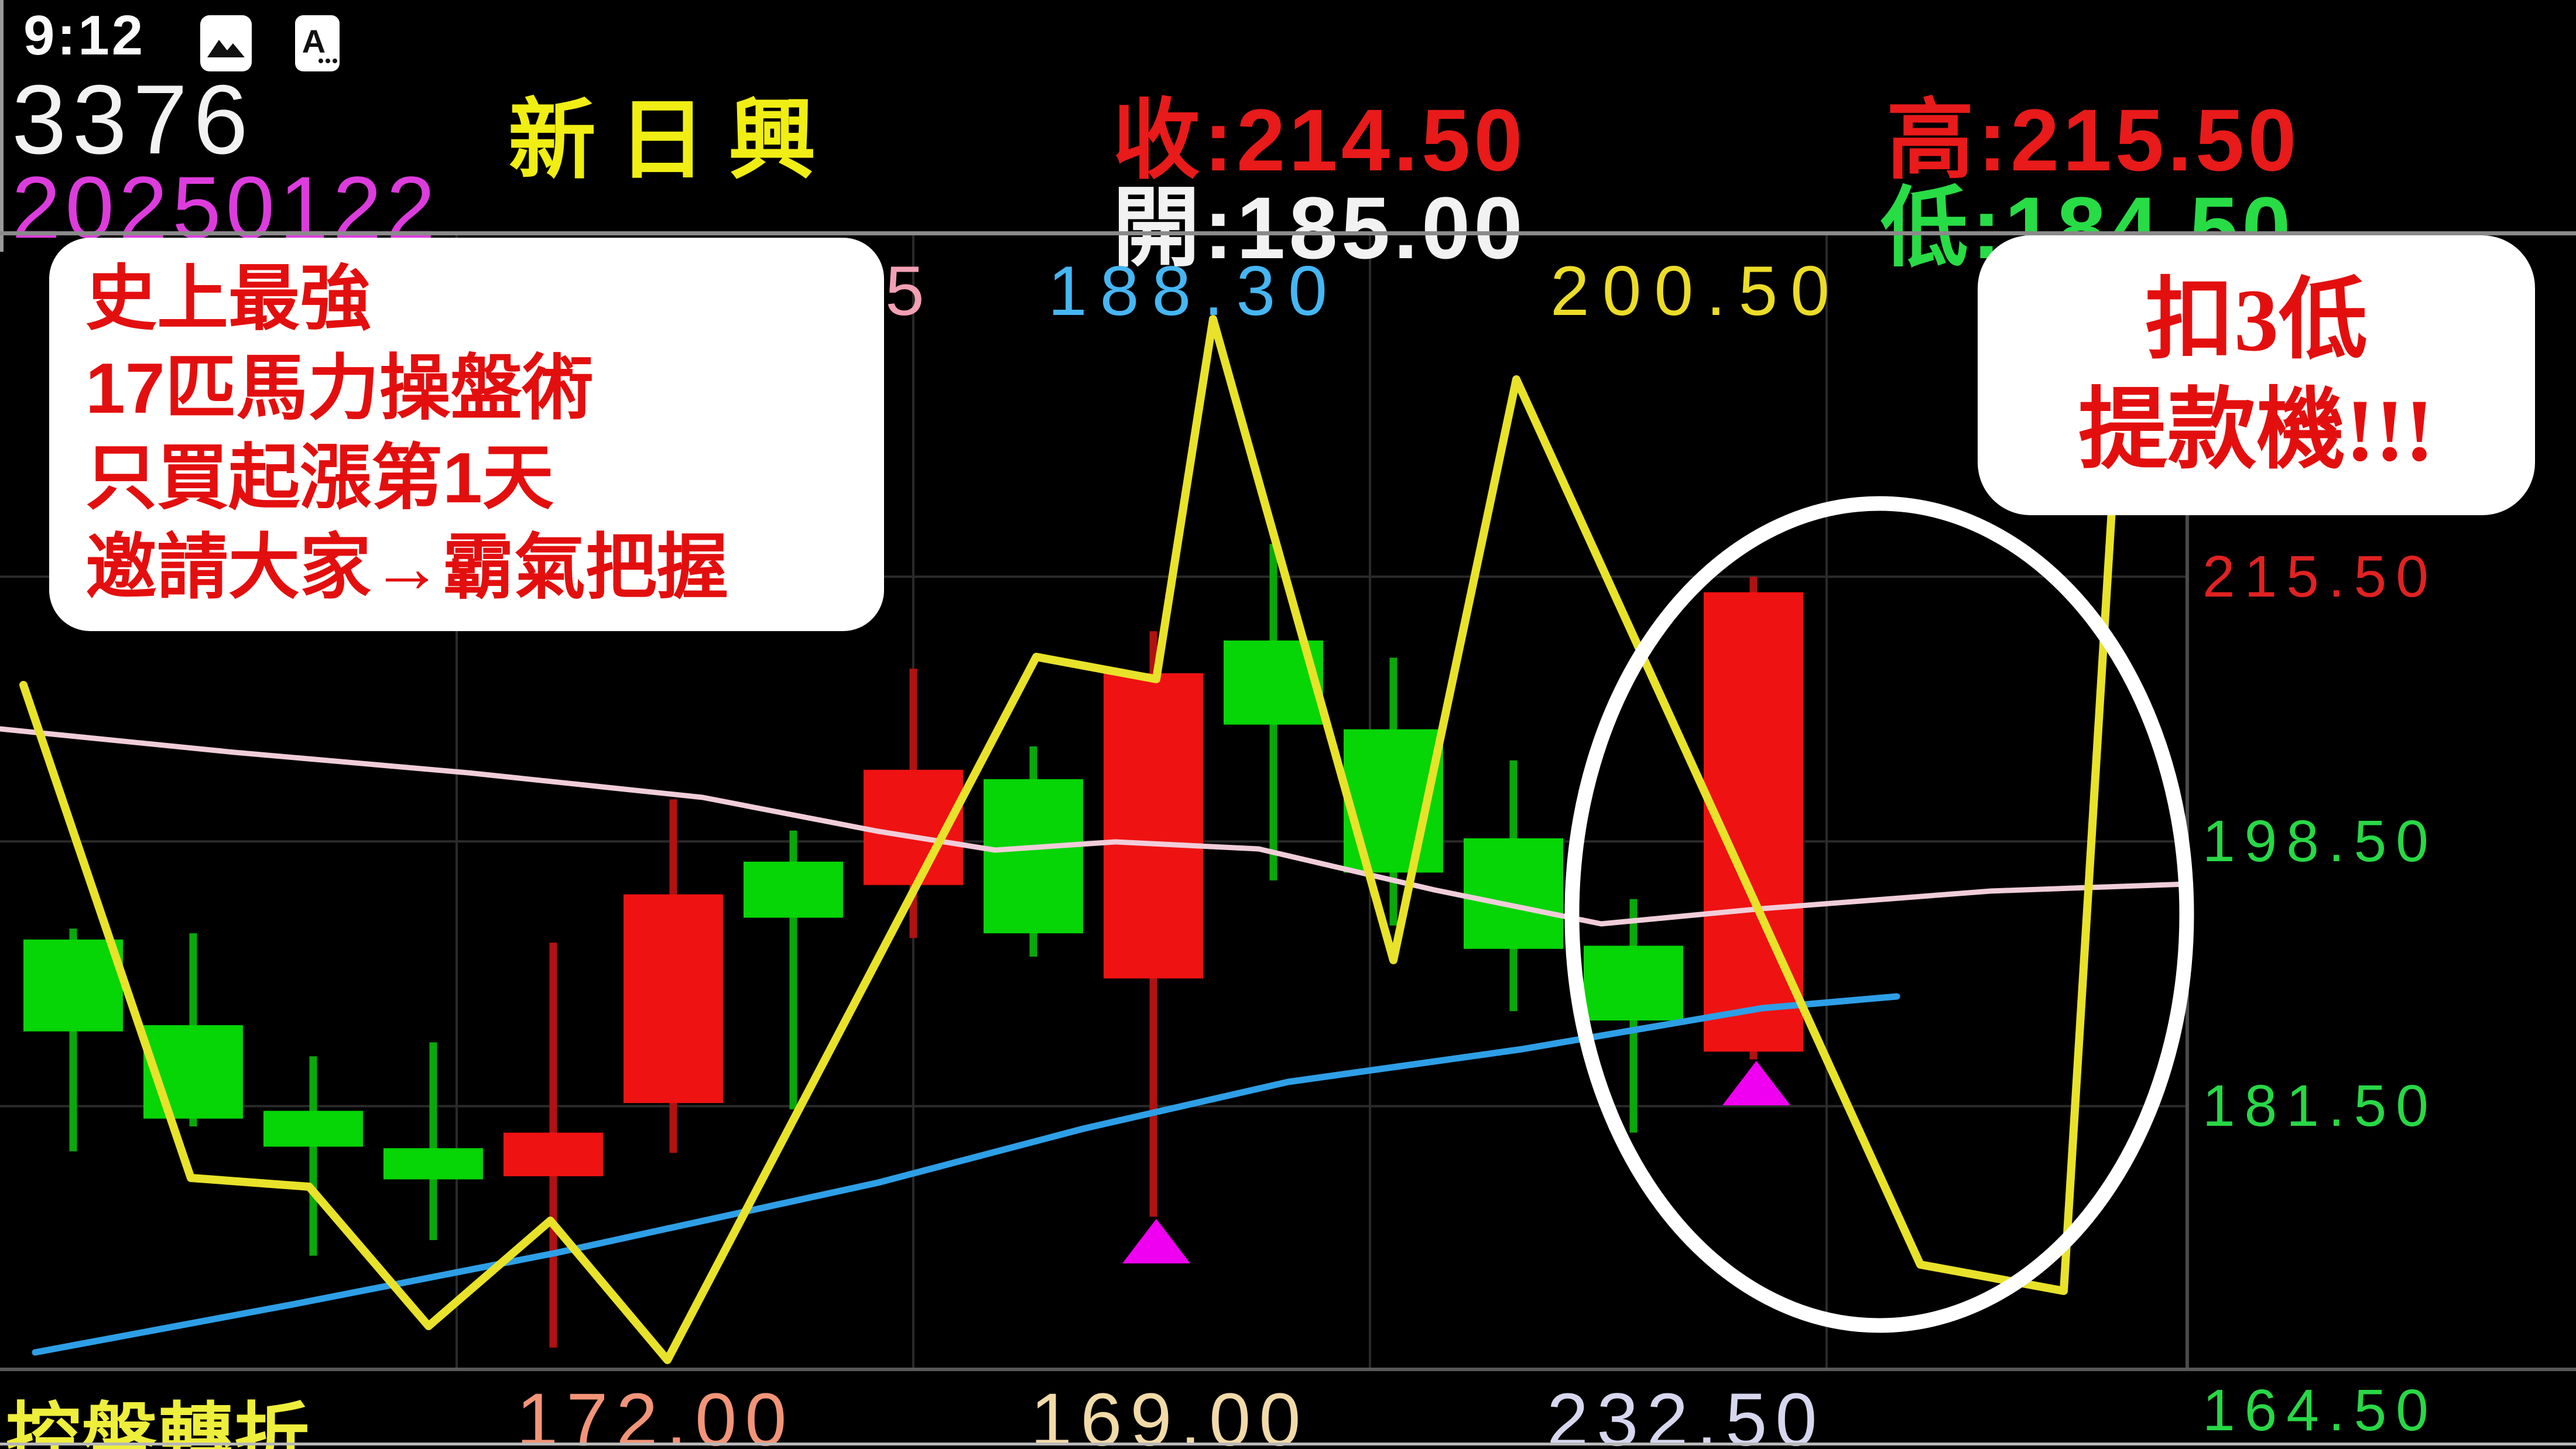 This screenshot has height=1449, width=2576. What do you see at coordinates (673, 140) in the screenshot?
I see `stock-name: 新日興` at bounding box center [673, 140].